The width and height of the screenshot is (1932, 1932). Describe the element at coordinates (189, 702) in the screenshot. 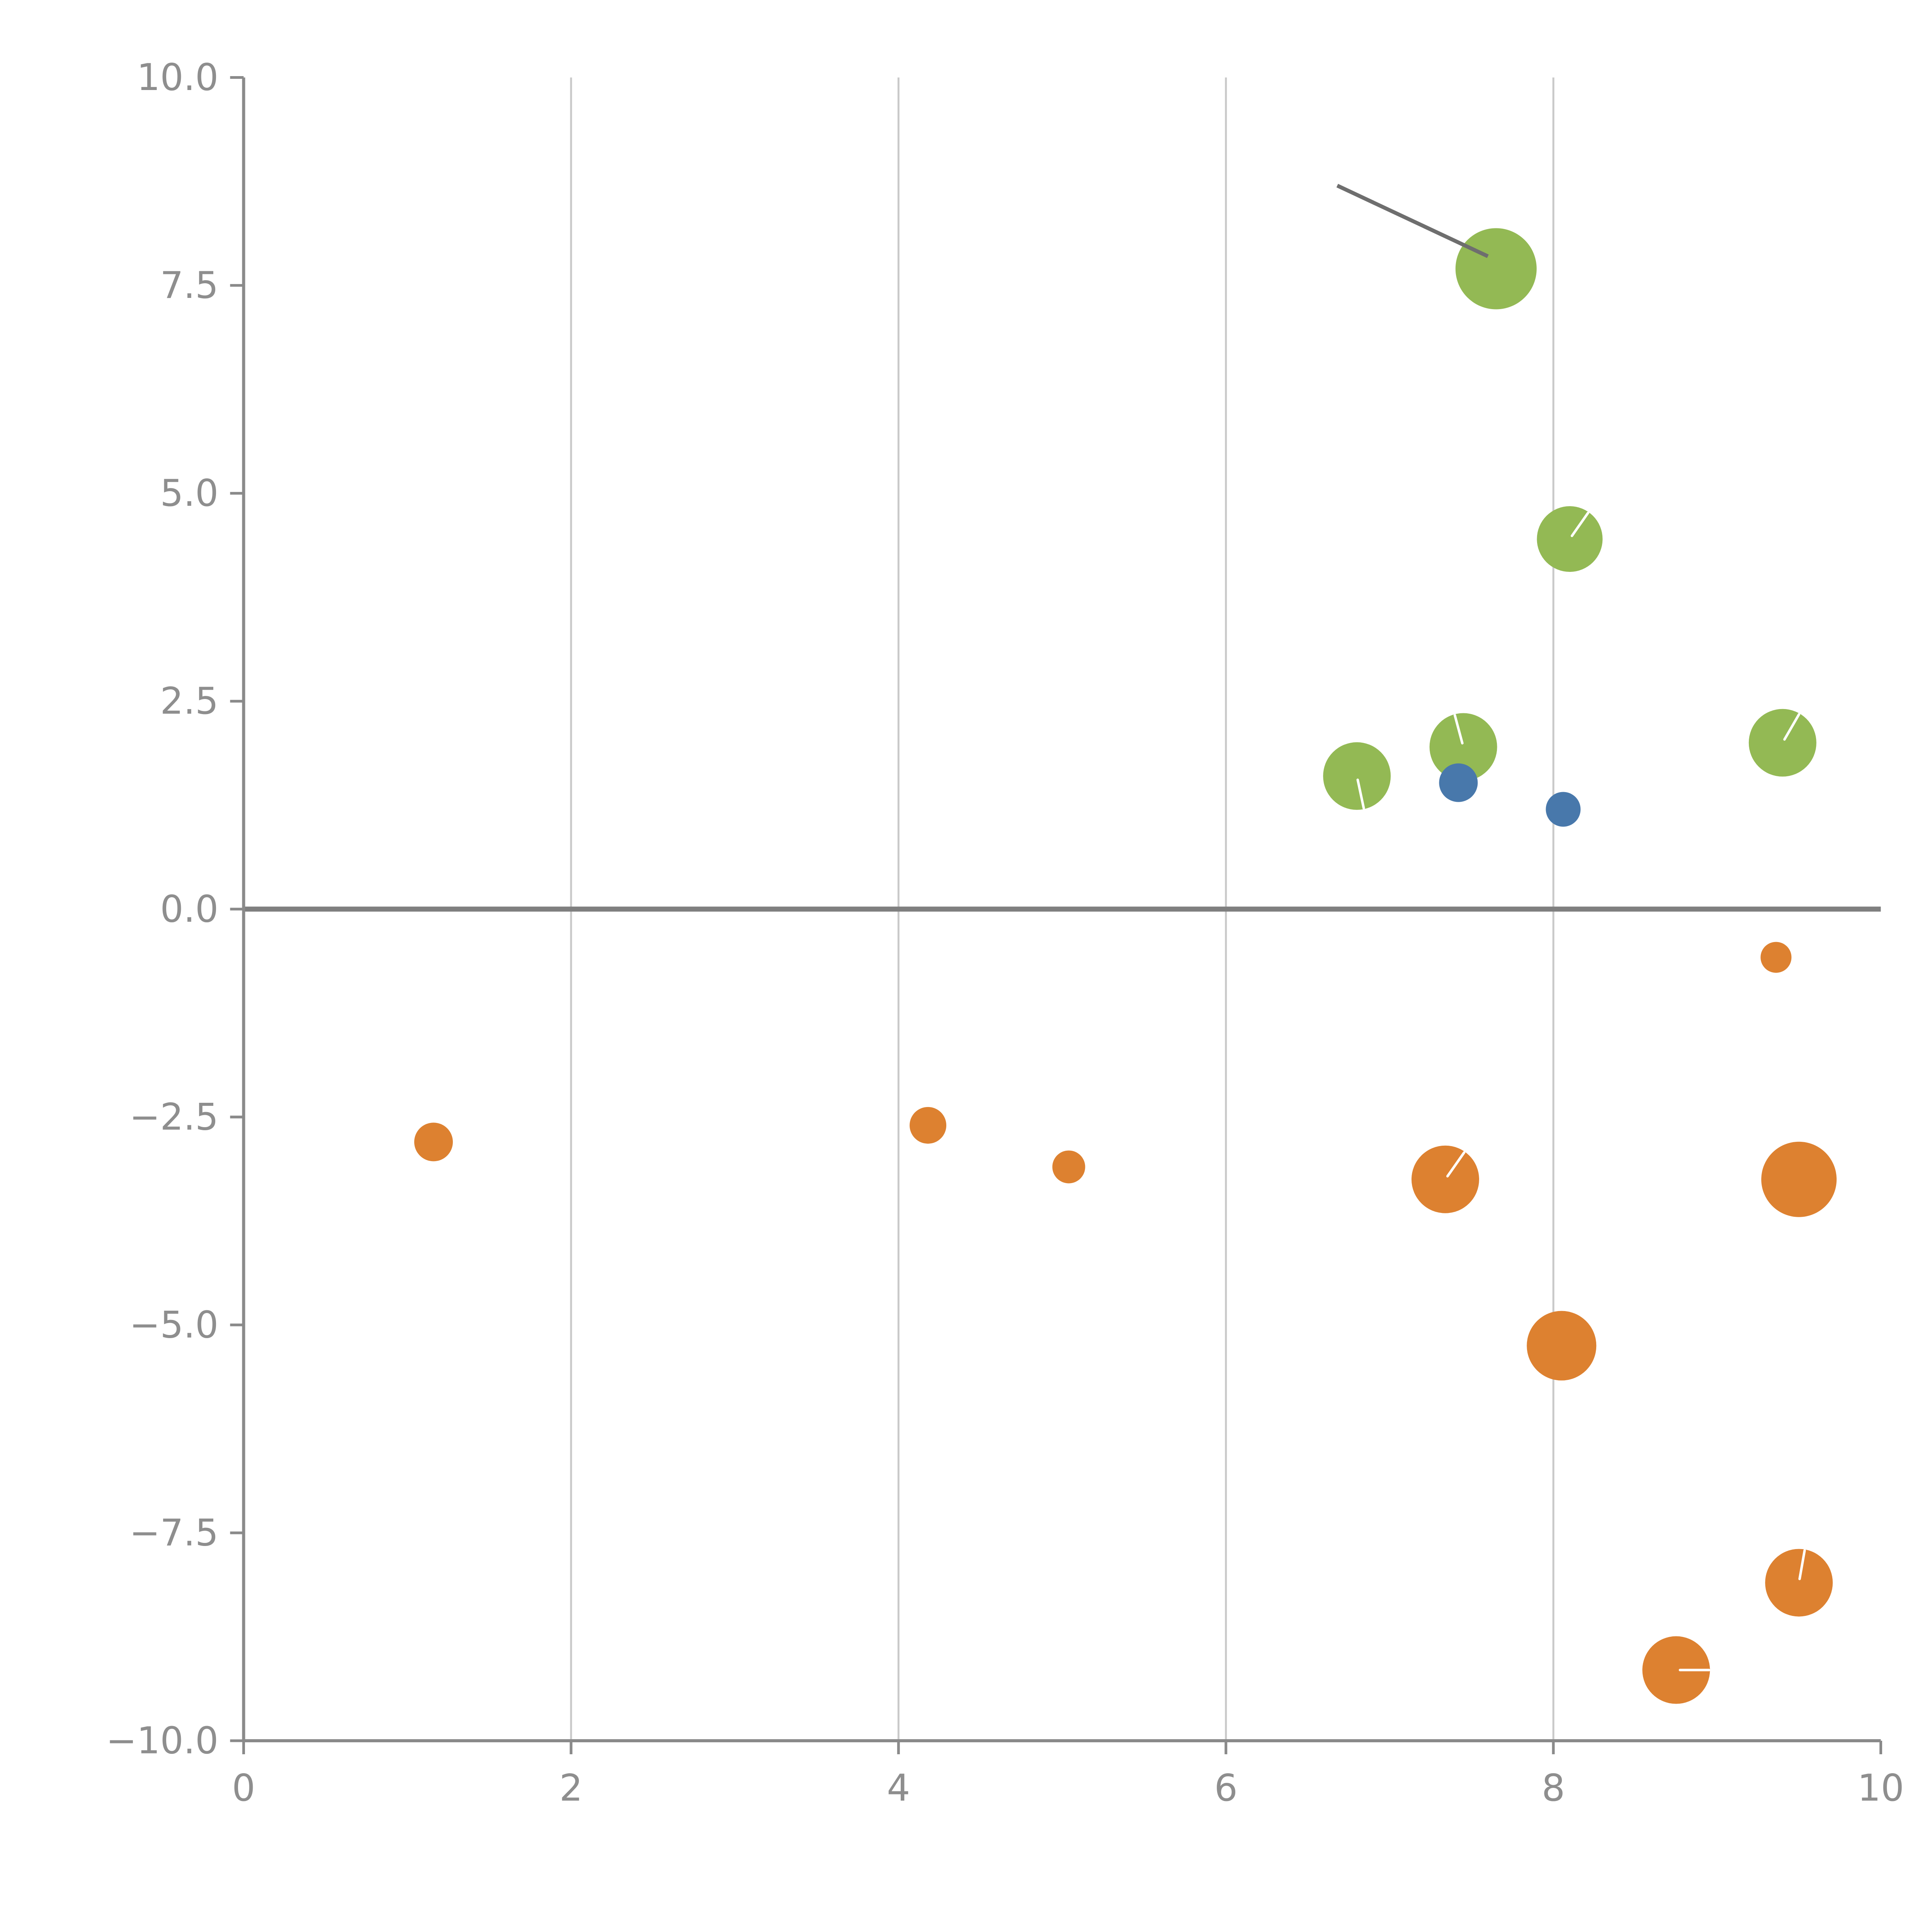

I see `y-tick-label: 2.5` at that location.